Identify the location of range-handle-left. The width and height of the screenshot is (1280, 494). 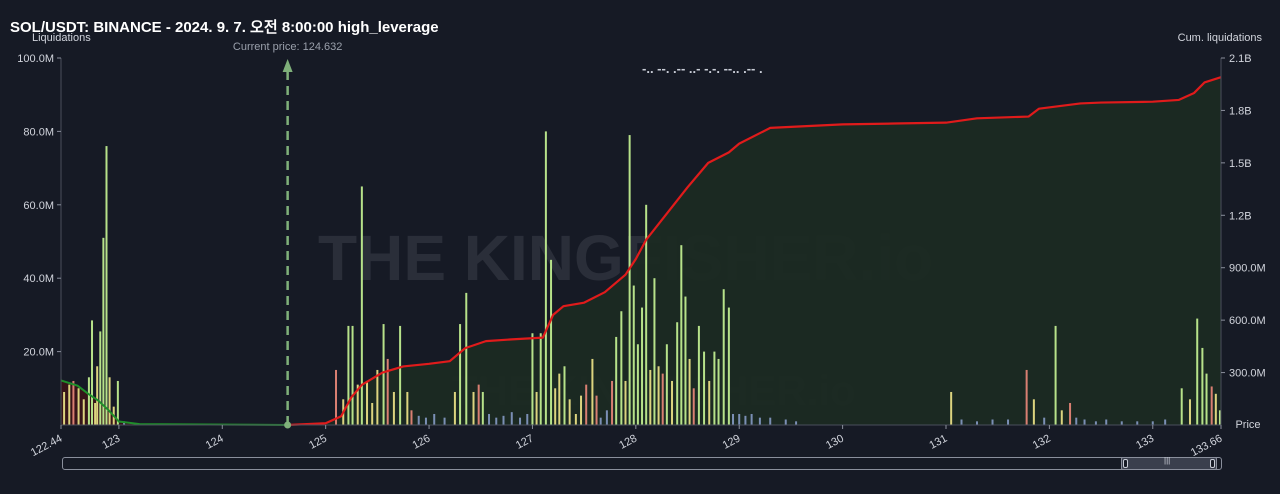
(1125, 463).